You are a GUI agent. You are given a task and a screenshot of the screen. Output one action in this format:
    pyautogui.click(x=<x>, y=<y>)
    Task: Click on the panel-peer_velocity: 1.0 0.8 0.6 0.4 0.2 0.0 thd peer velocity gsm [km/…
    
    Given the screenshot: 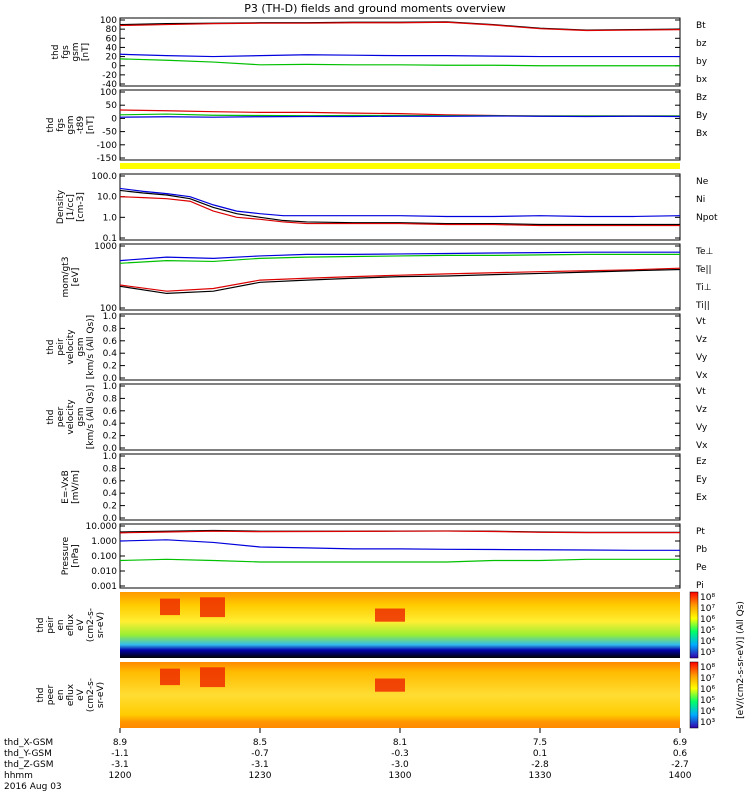 What is the action you would take?
    pyautogui.click(x=377, y=418)
    